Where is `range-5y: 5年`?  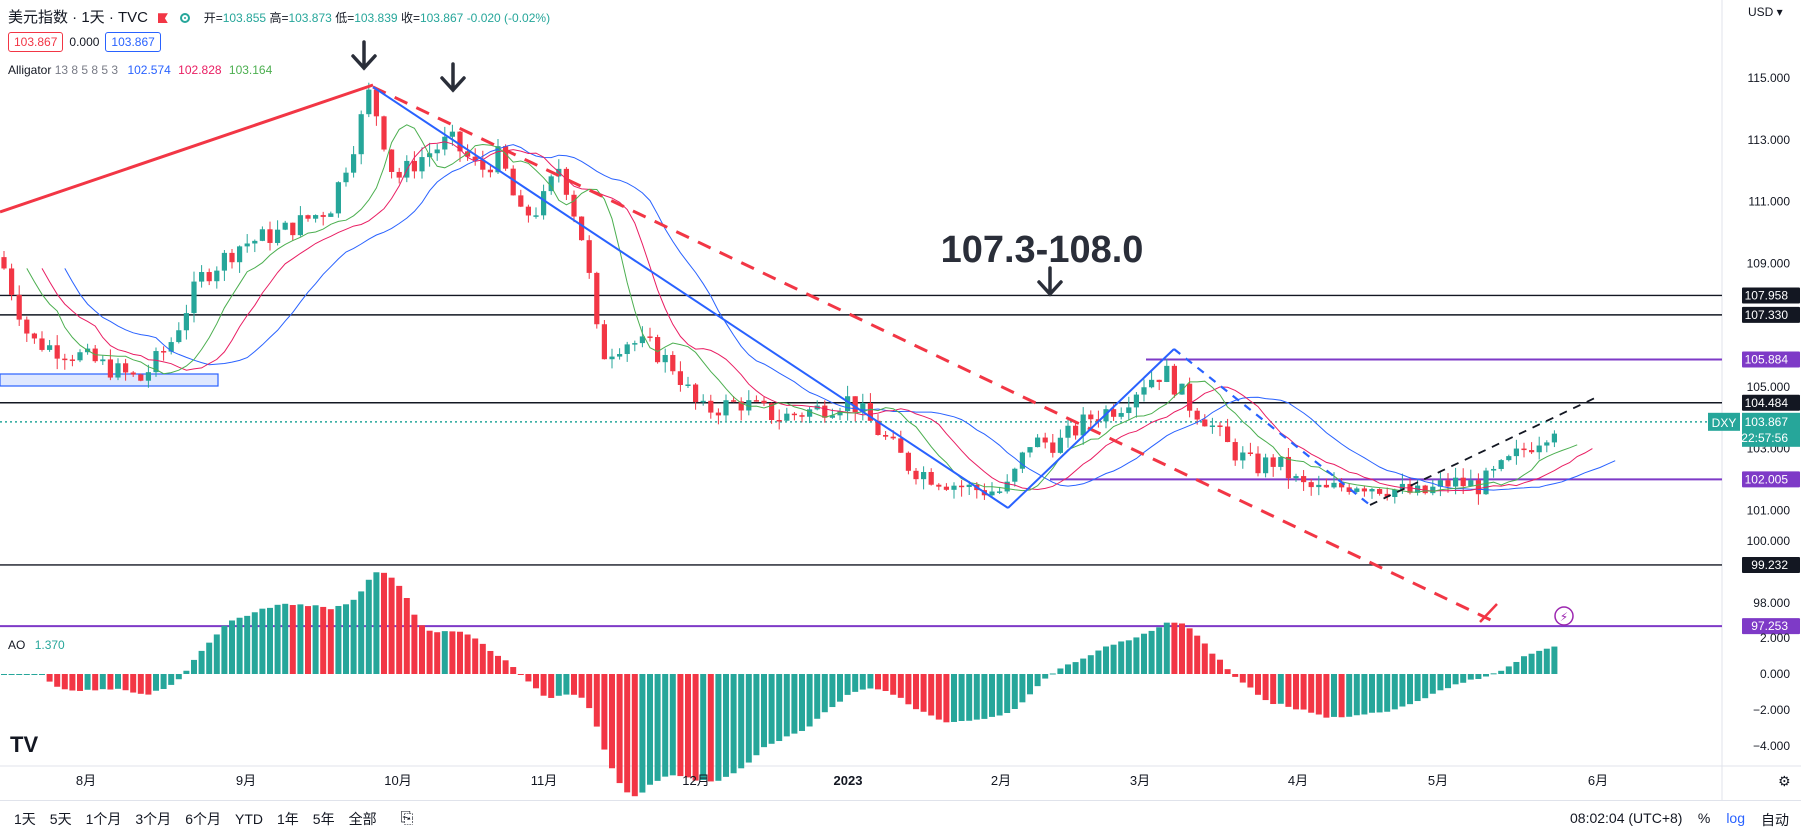 range-5y: 5年 is located at coordinates (323, 818).